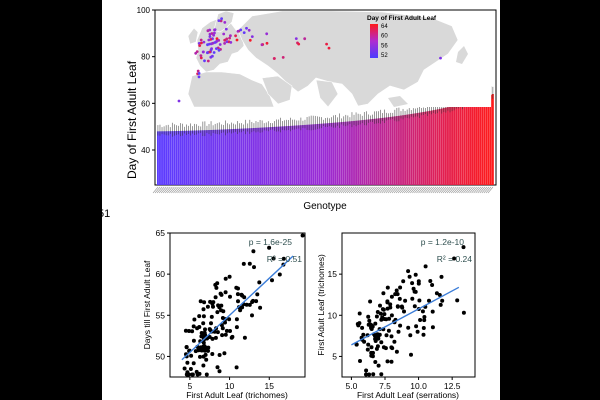 This screenshot has width=600, height=400. I want to click on scatter1-frame, so click(237, 305).